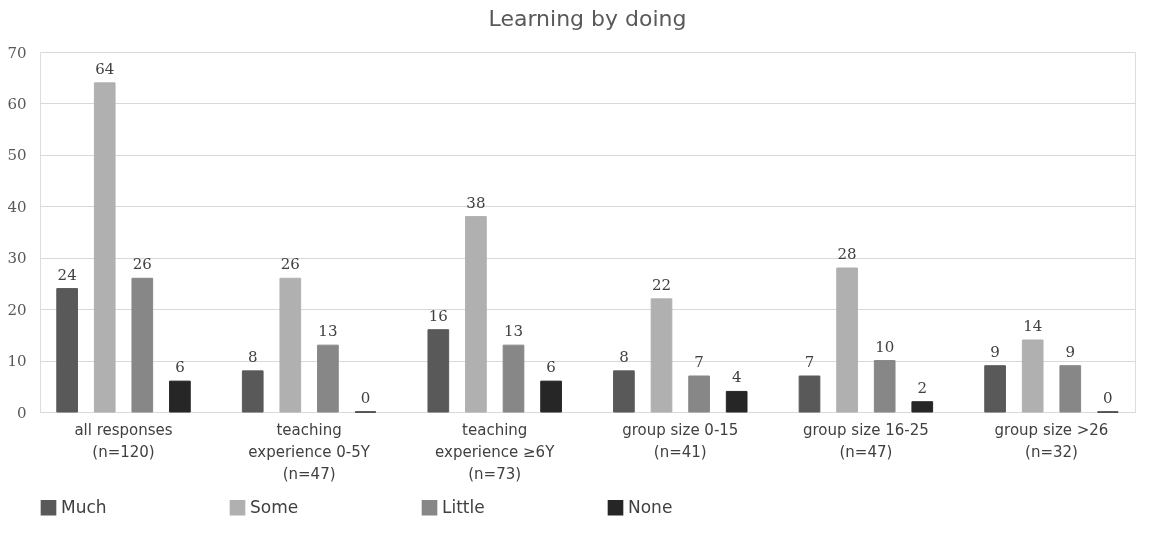 The width and height of the screenshot is (1159, 539). What do you see at coordinates (587, 18) in the screenshot?
I see `chart-title: Learning by doing` at bounding box center [587, 18].